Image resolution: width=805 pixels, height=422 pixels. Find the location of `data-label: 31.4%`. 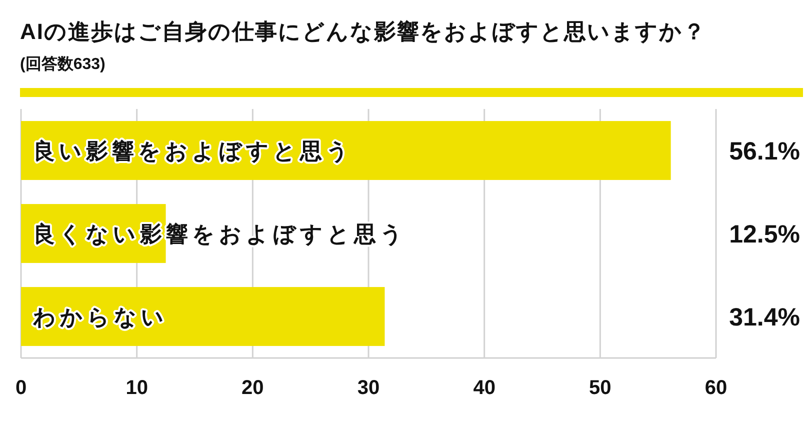

data-label: 31.4% is located at coordinates (764, 318).